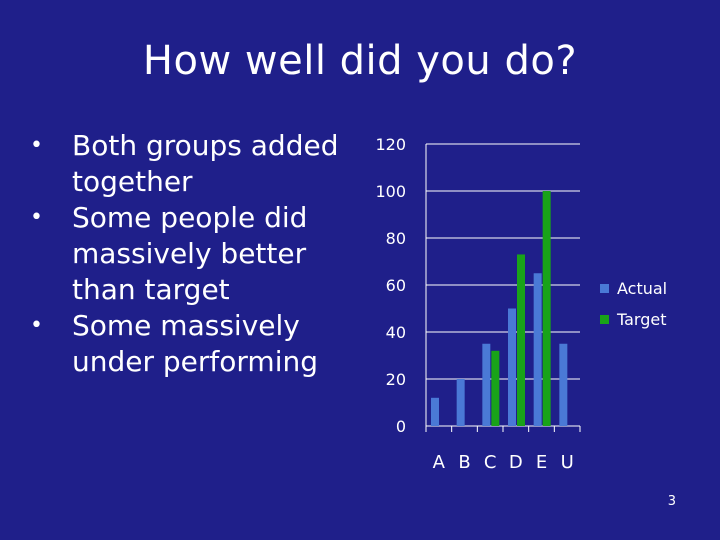 This screenshot has height=540, width=720. Describe the element at coordinates (642, 288) in the screenshot. I see `legend-label: Actual` at that location.